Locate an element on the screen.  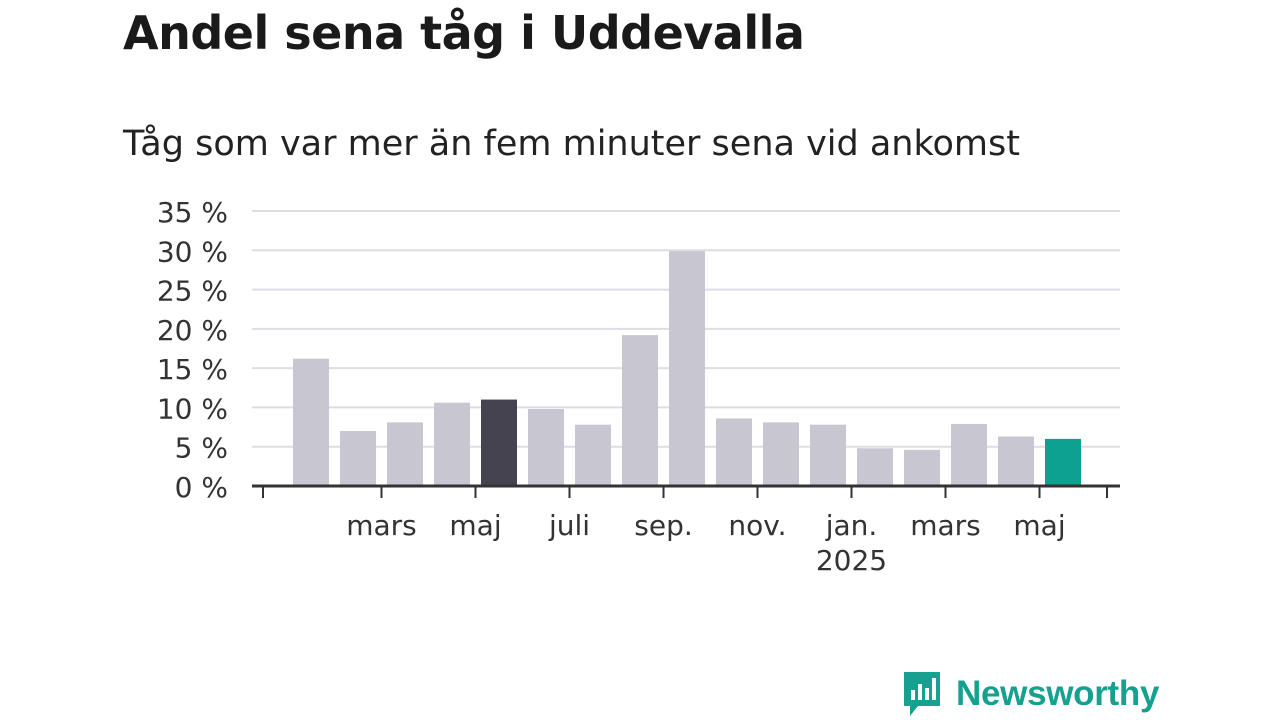
brand-name: Newsworthy is located at coordinates (1058, 693).